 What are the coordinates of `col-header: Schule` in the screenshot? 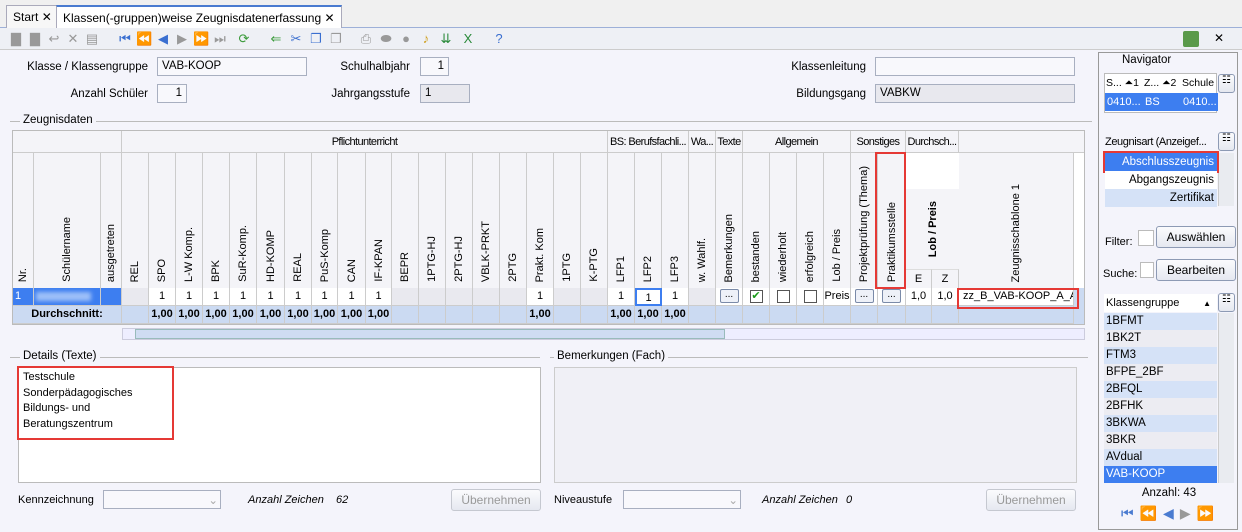 It's located at (1198, 83).